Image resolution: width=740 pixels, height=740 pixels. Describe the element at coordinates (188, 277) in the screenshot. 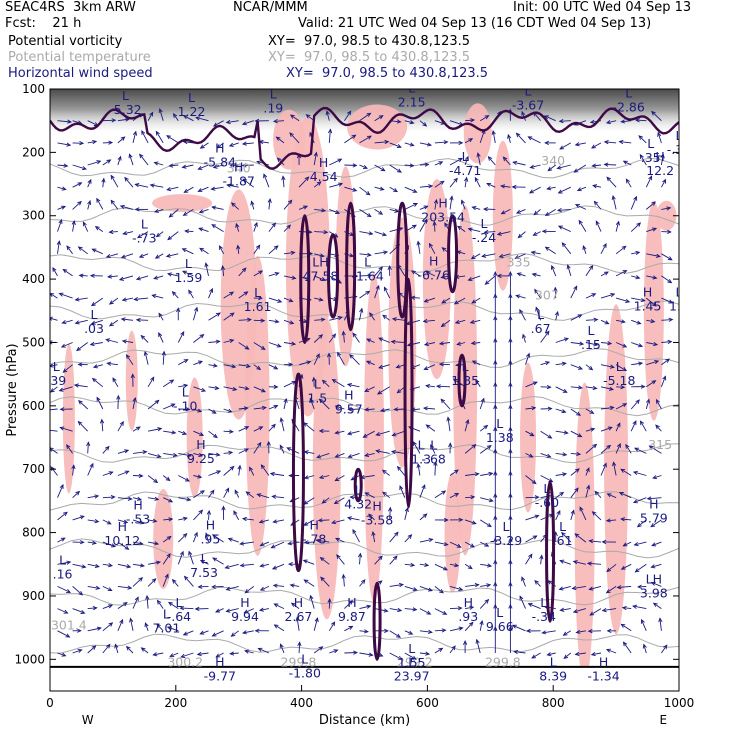

I see `extremum-value: 1.59` at that location.